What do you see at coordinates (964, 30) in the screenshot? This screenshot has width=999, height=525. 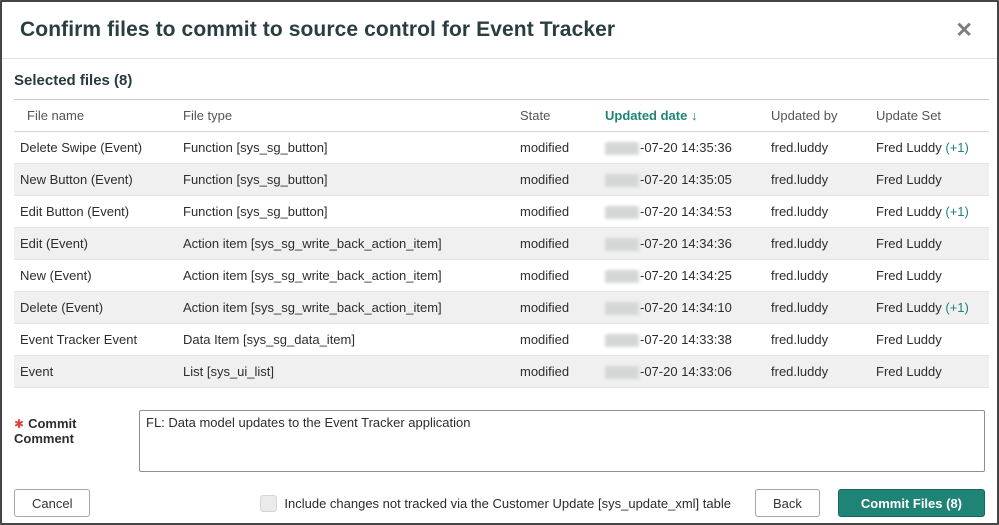 I see `close-icon: ✕` at bounding box center [964, 30].